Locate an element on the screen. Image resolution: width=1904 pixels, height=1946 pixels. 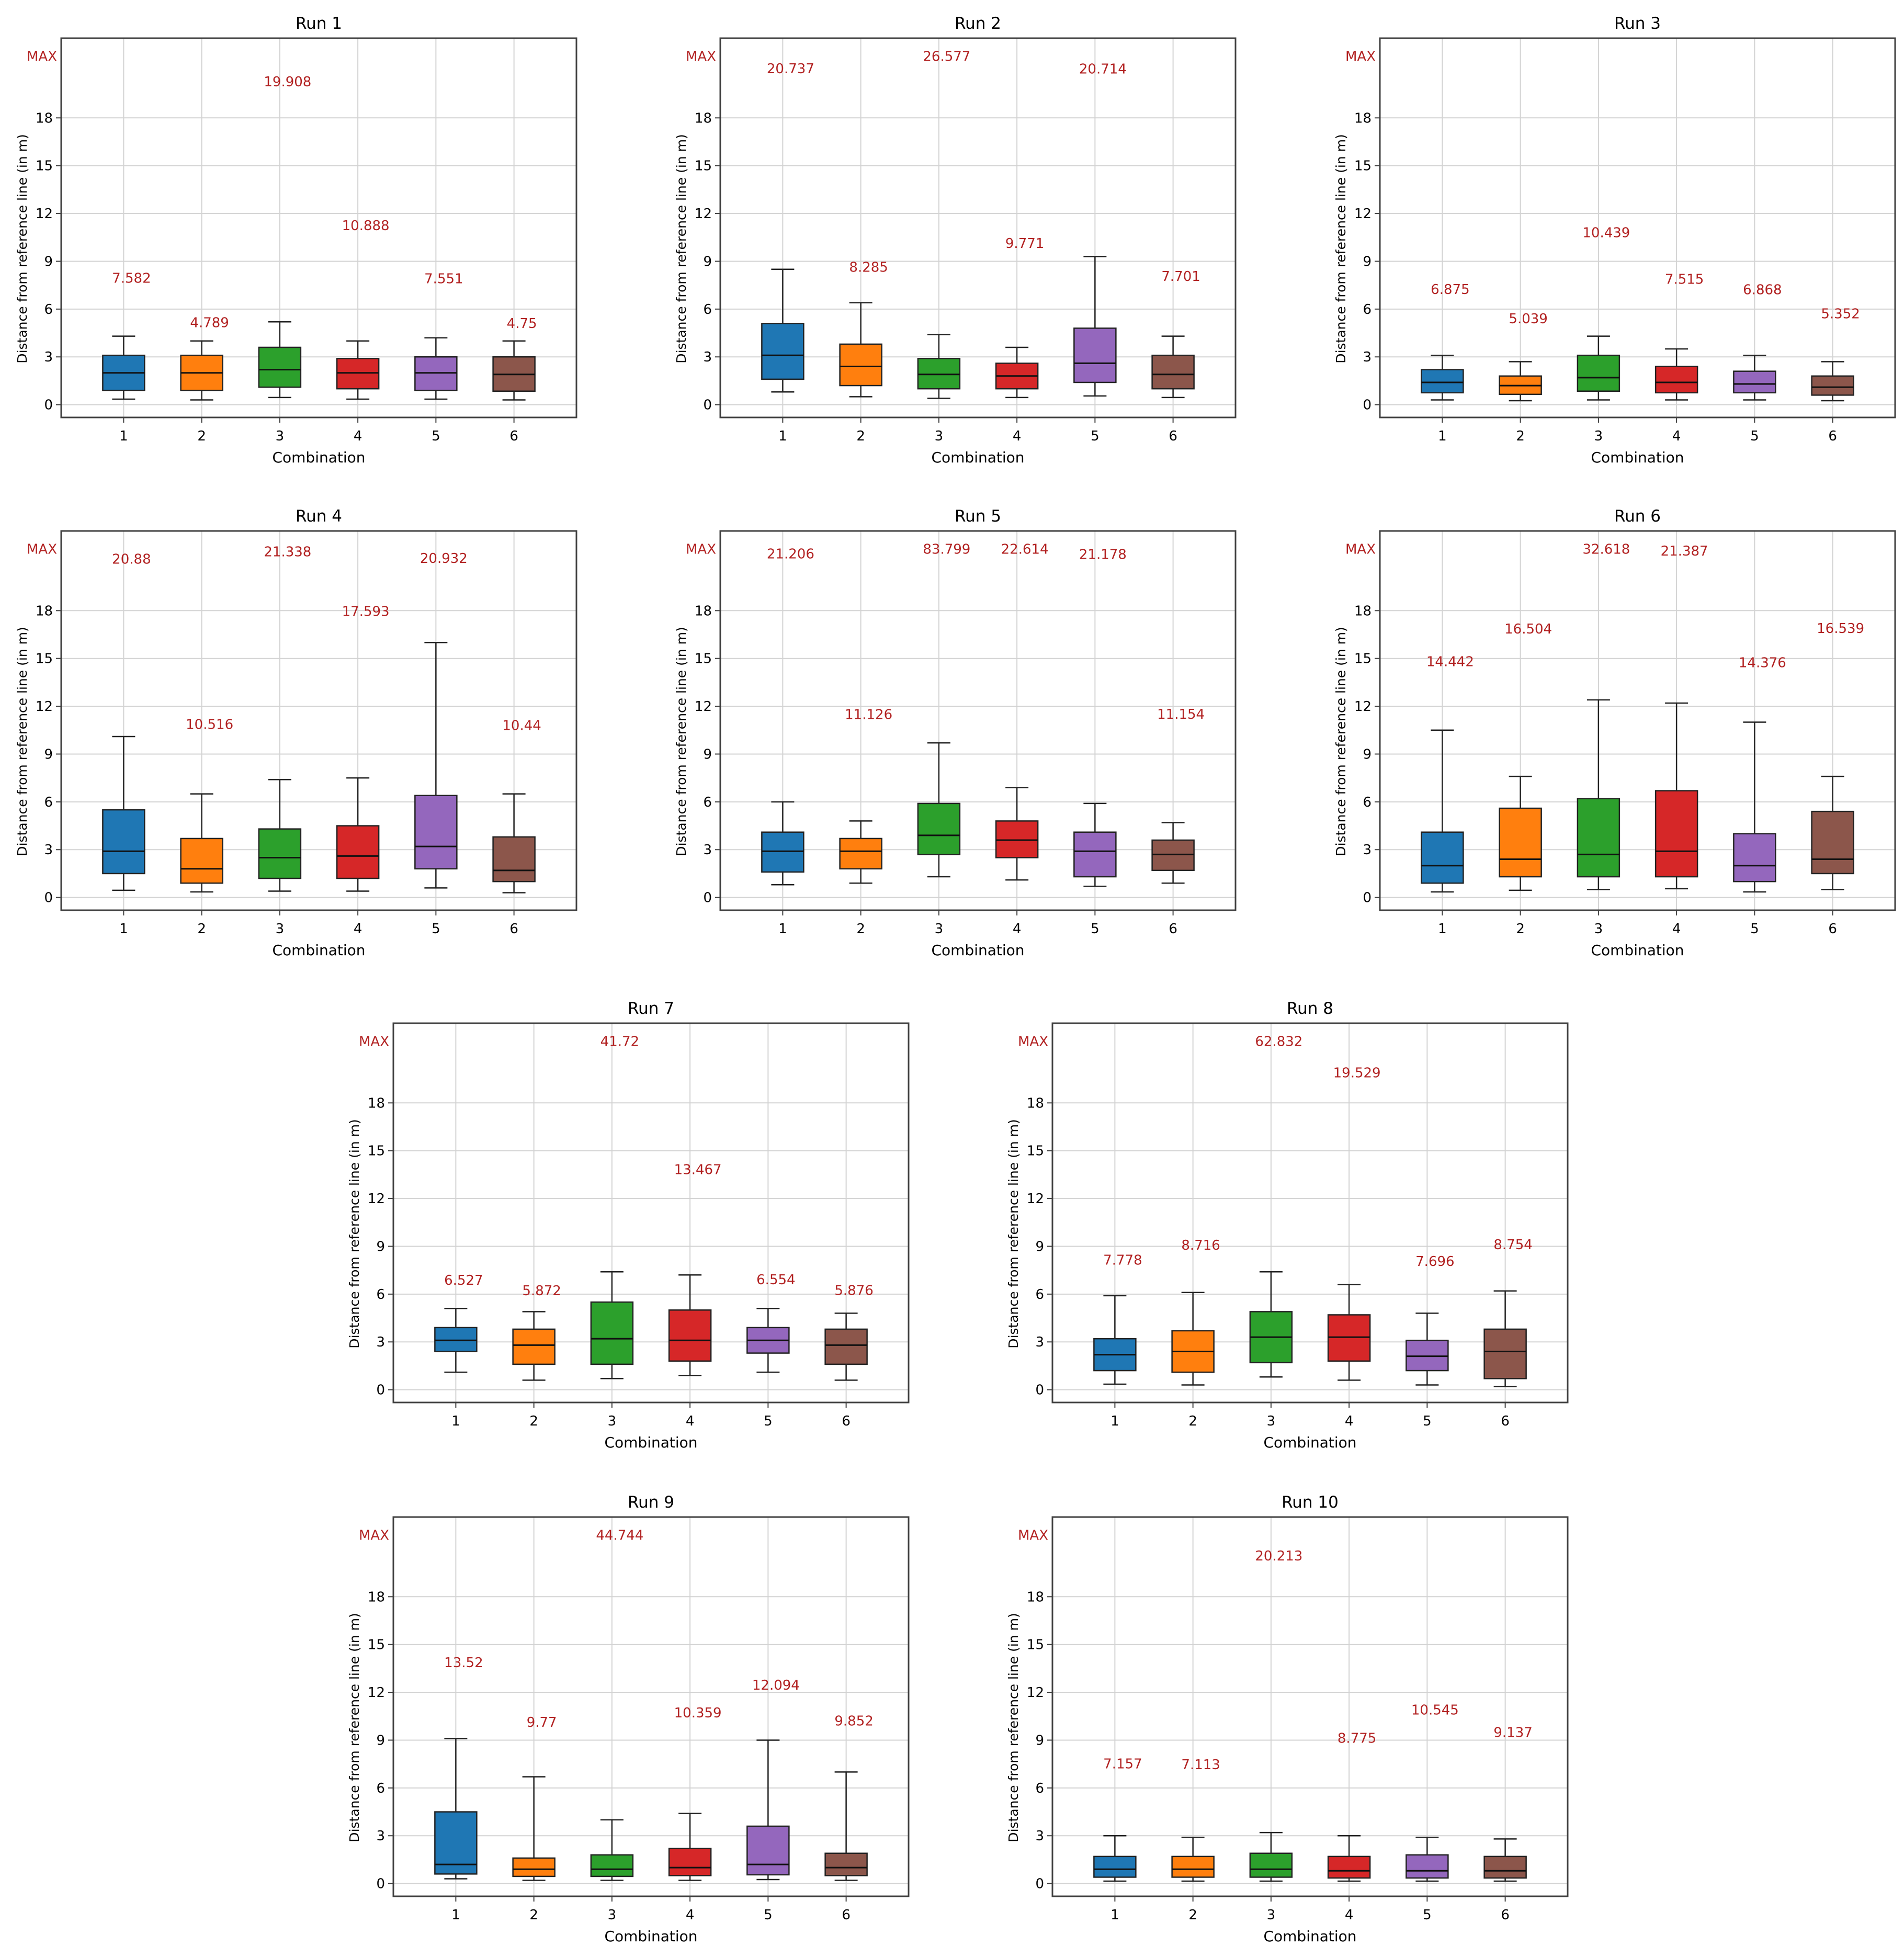
max-value-label: 9.771 is located at coordinates (1025, 244).